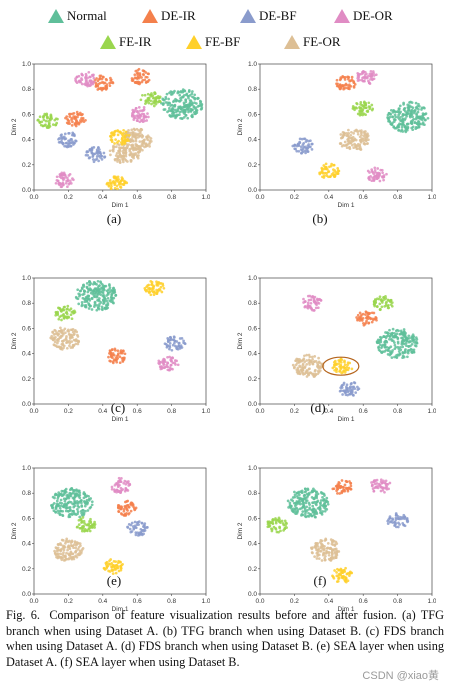  I want to click on y-axis-label: Dim 2, so click(14, 340).